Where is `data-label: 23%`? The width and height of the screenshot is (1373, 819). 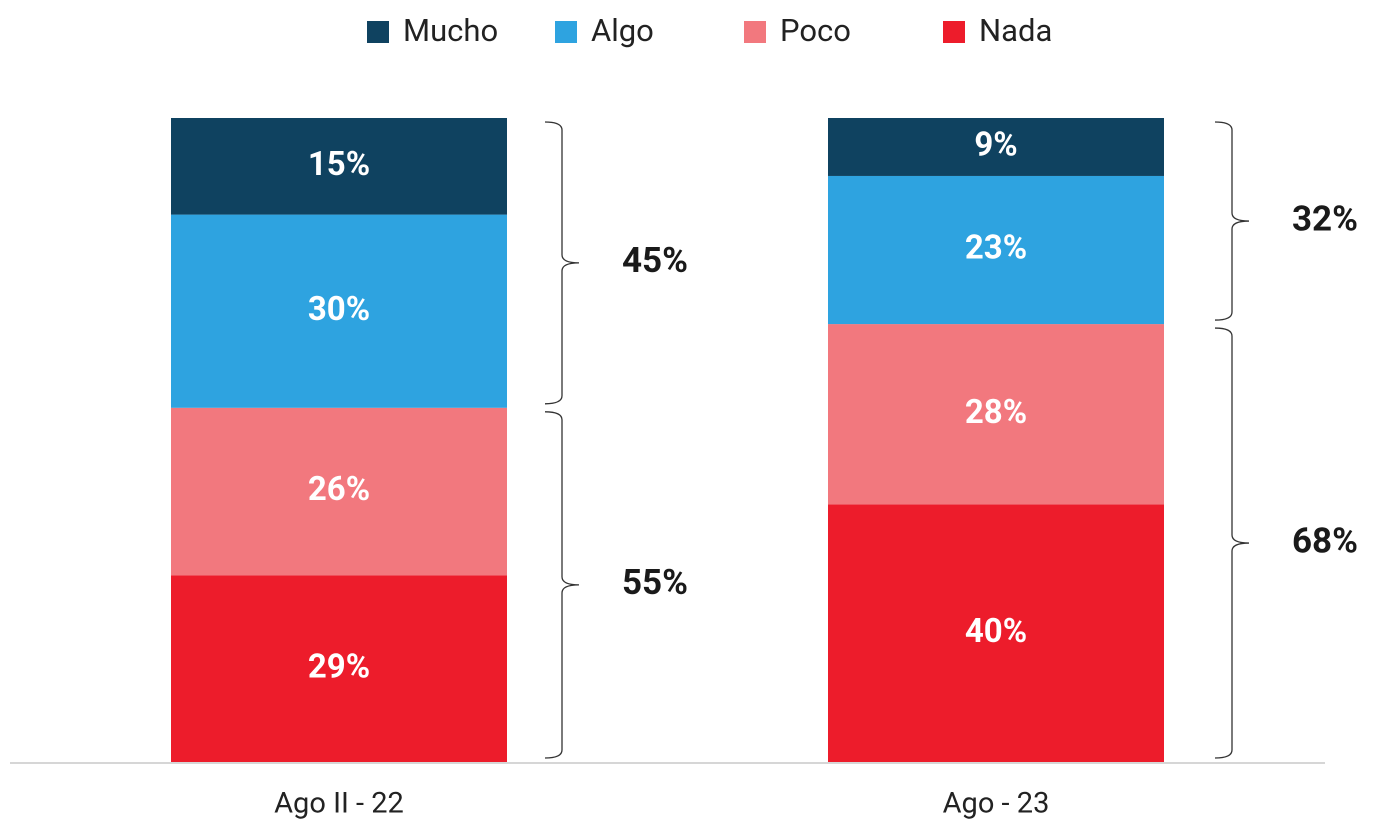 data-label: 23% is located at coordinates (996, 248).